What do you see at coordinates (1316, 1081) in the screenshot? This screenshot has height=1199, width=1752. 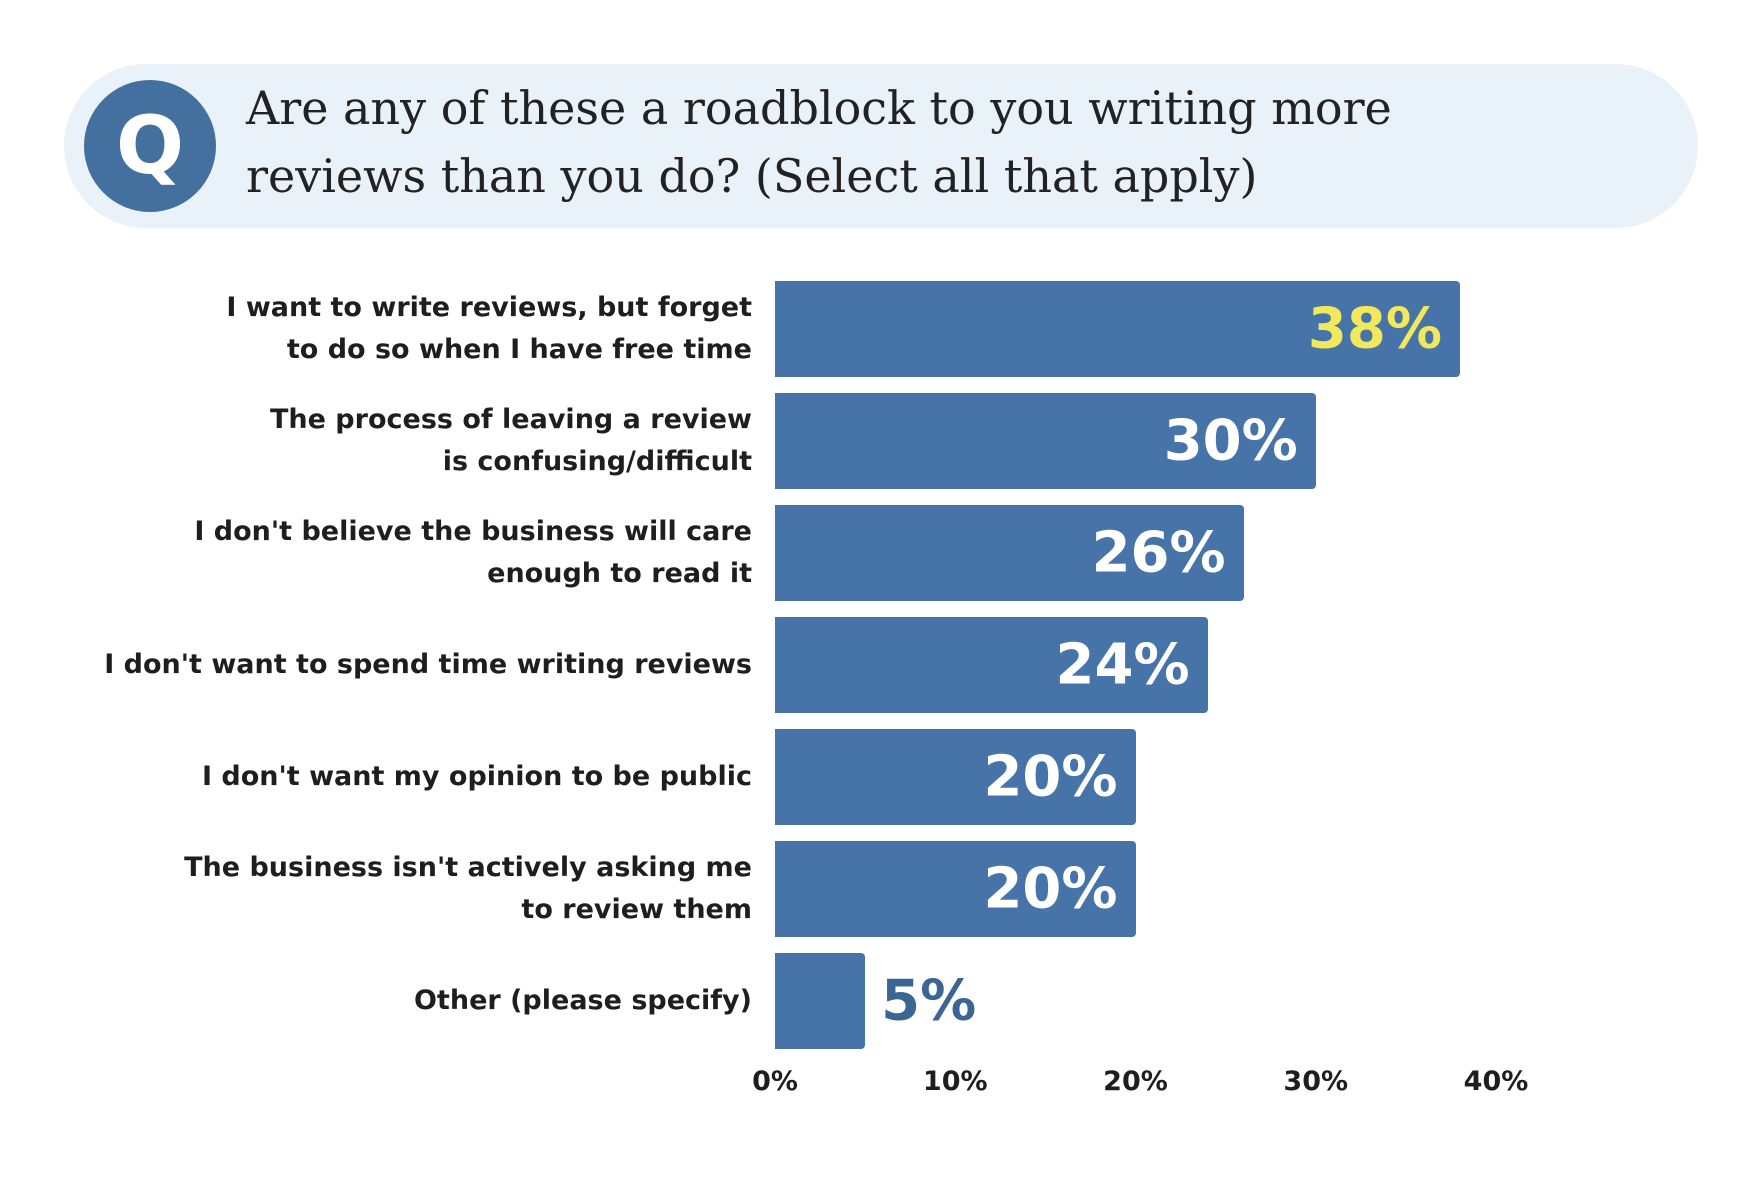 I see `x-tick-label: 30%` at bounding box center [1316, 1081].